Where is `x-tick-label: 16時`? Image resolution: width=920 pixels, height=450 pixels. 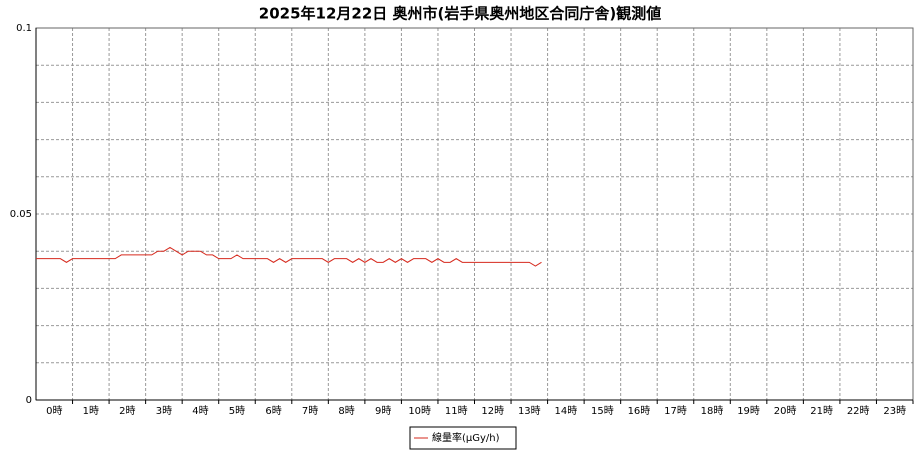
x-tick-label: 16時 is located at coordinates (639, 411).